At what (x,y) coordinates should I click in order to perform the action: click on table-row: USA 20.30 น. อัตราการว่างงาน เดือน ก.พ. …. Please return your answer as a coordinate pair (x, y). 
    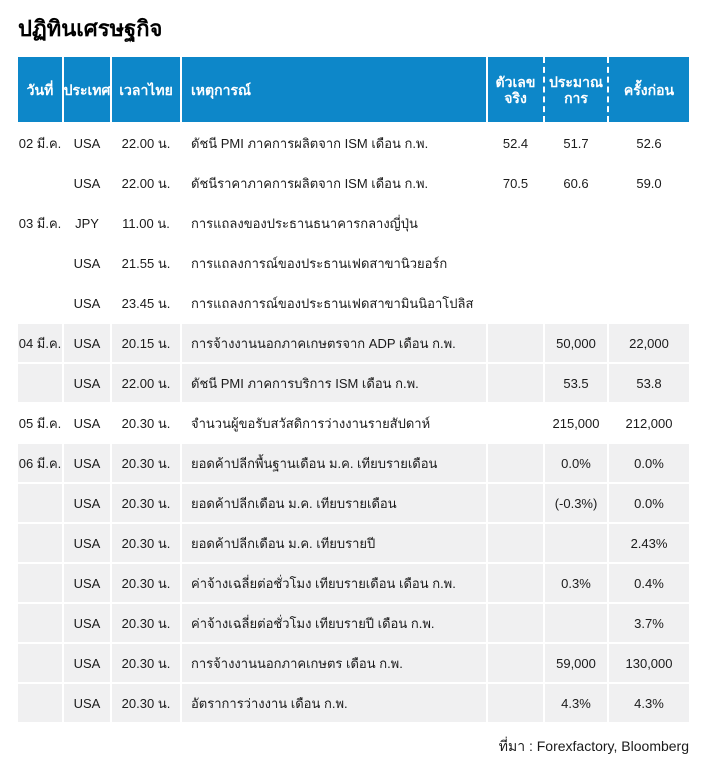
    Looking at the image, I should click on (353, 703).